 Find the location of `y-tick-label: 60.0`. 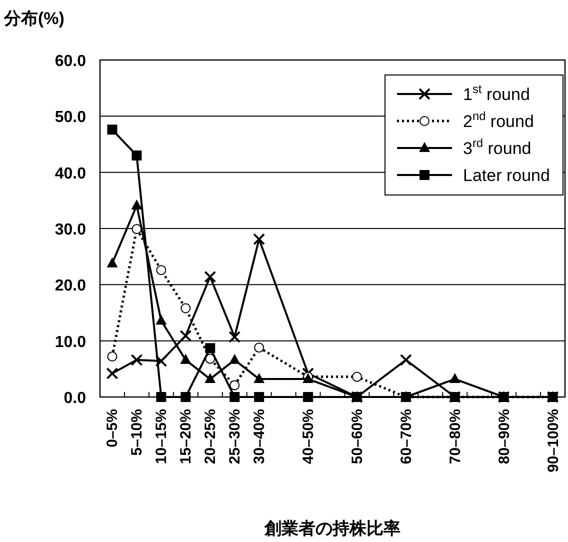

y-tick-label: 60.0 is located at coordinates (70, 61).